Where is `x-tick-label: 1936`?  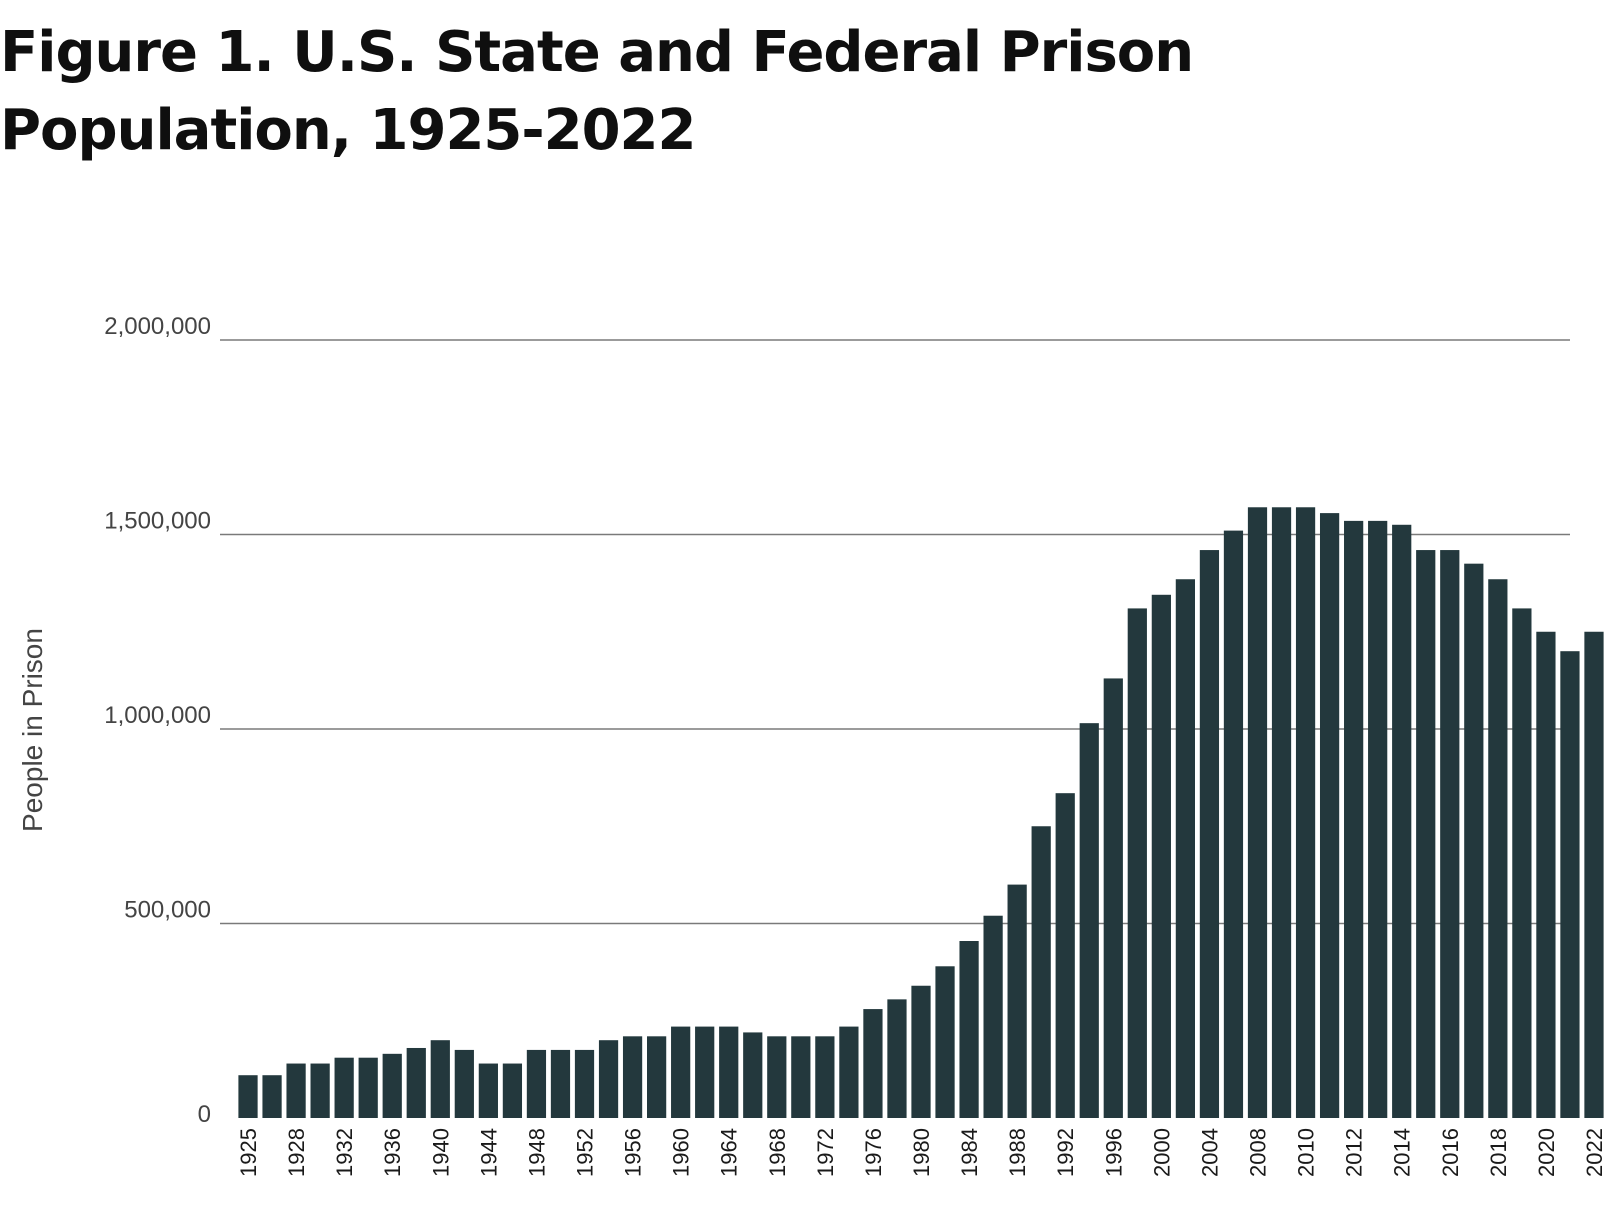
x-tick-label: 1936 is located at coordinates (392, 1152).